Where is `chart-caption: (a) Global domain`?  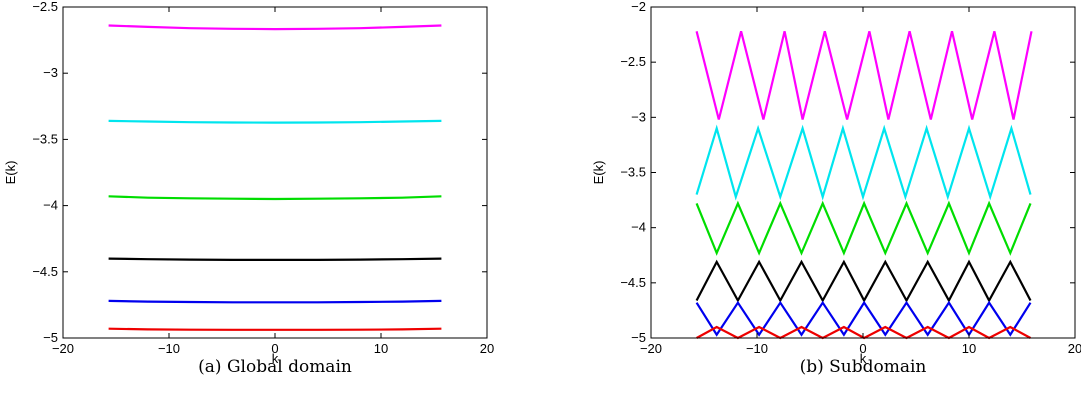 chart-caption: (a) Global domain is located at coordinates (275, 367).